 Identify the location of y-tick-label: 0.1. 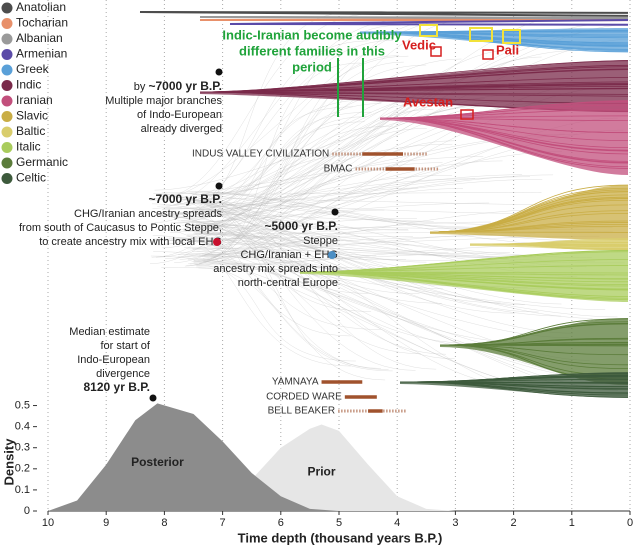
(22, 490).